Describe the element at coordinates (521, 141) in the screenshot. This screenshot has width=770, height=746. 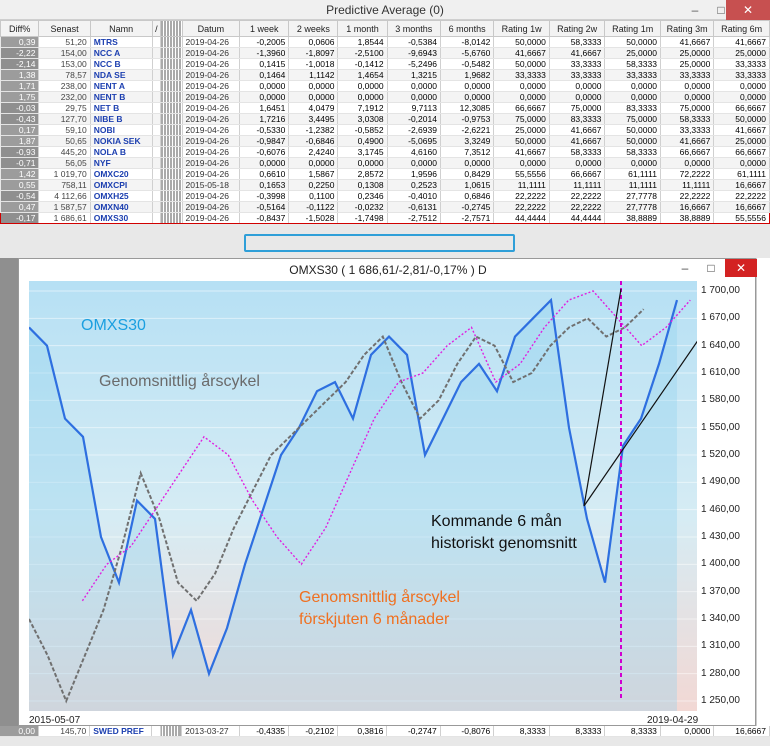
I see `value-cell: 50,0000` at that location.